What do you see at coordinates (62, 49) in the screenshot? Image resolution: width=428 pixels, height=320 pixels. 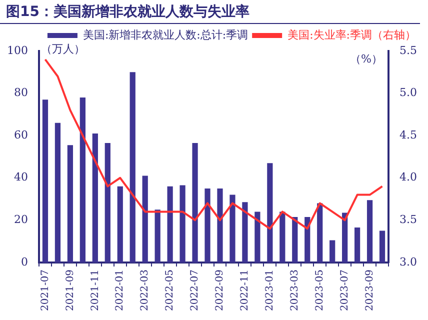 I see `y-axis-title: （万人）` at bounding box center [62, 49].